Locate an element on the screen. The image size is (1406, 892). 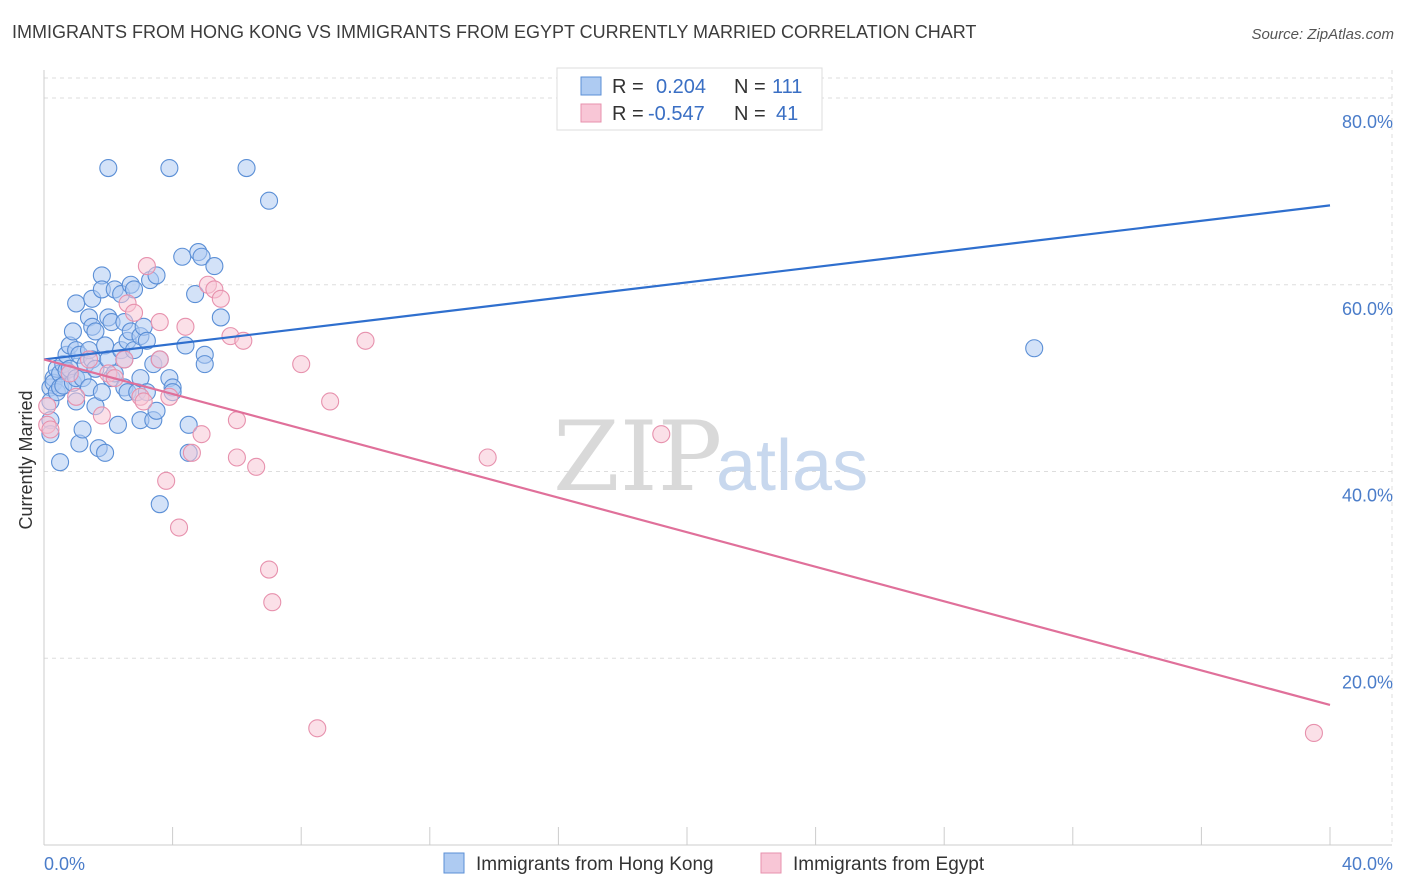
watermark-atlas: atlas is located at coordinates (792, 466).